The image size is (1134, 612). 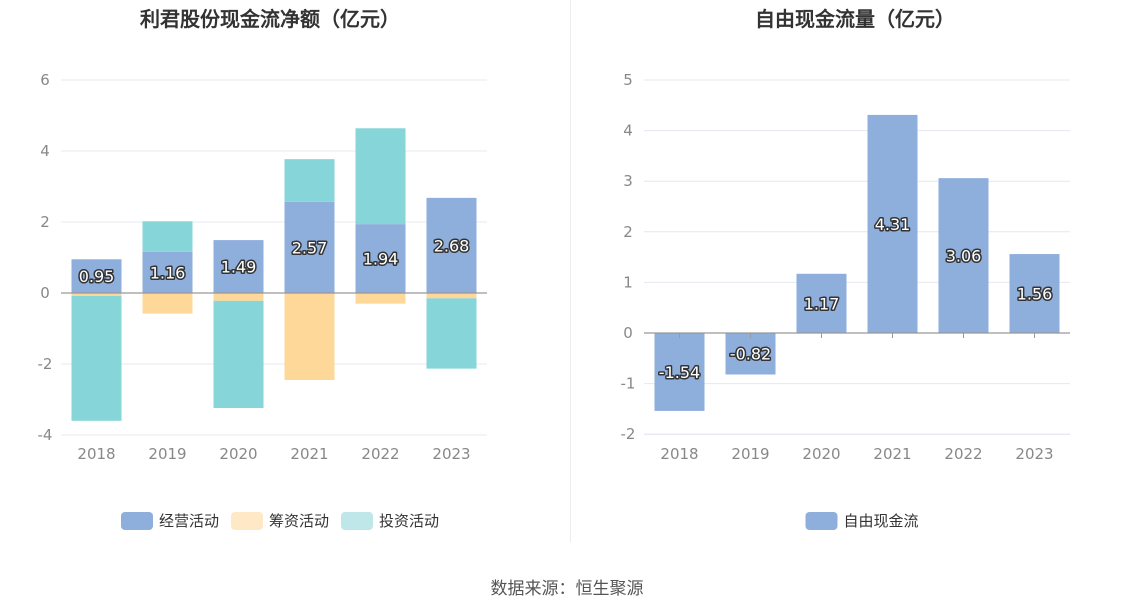 I want to click on data-label: 1.49, so click(x=239, y=267).